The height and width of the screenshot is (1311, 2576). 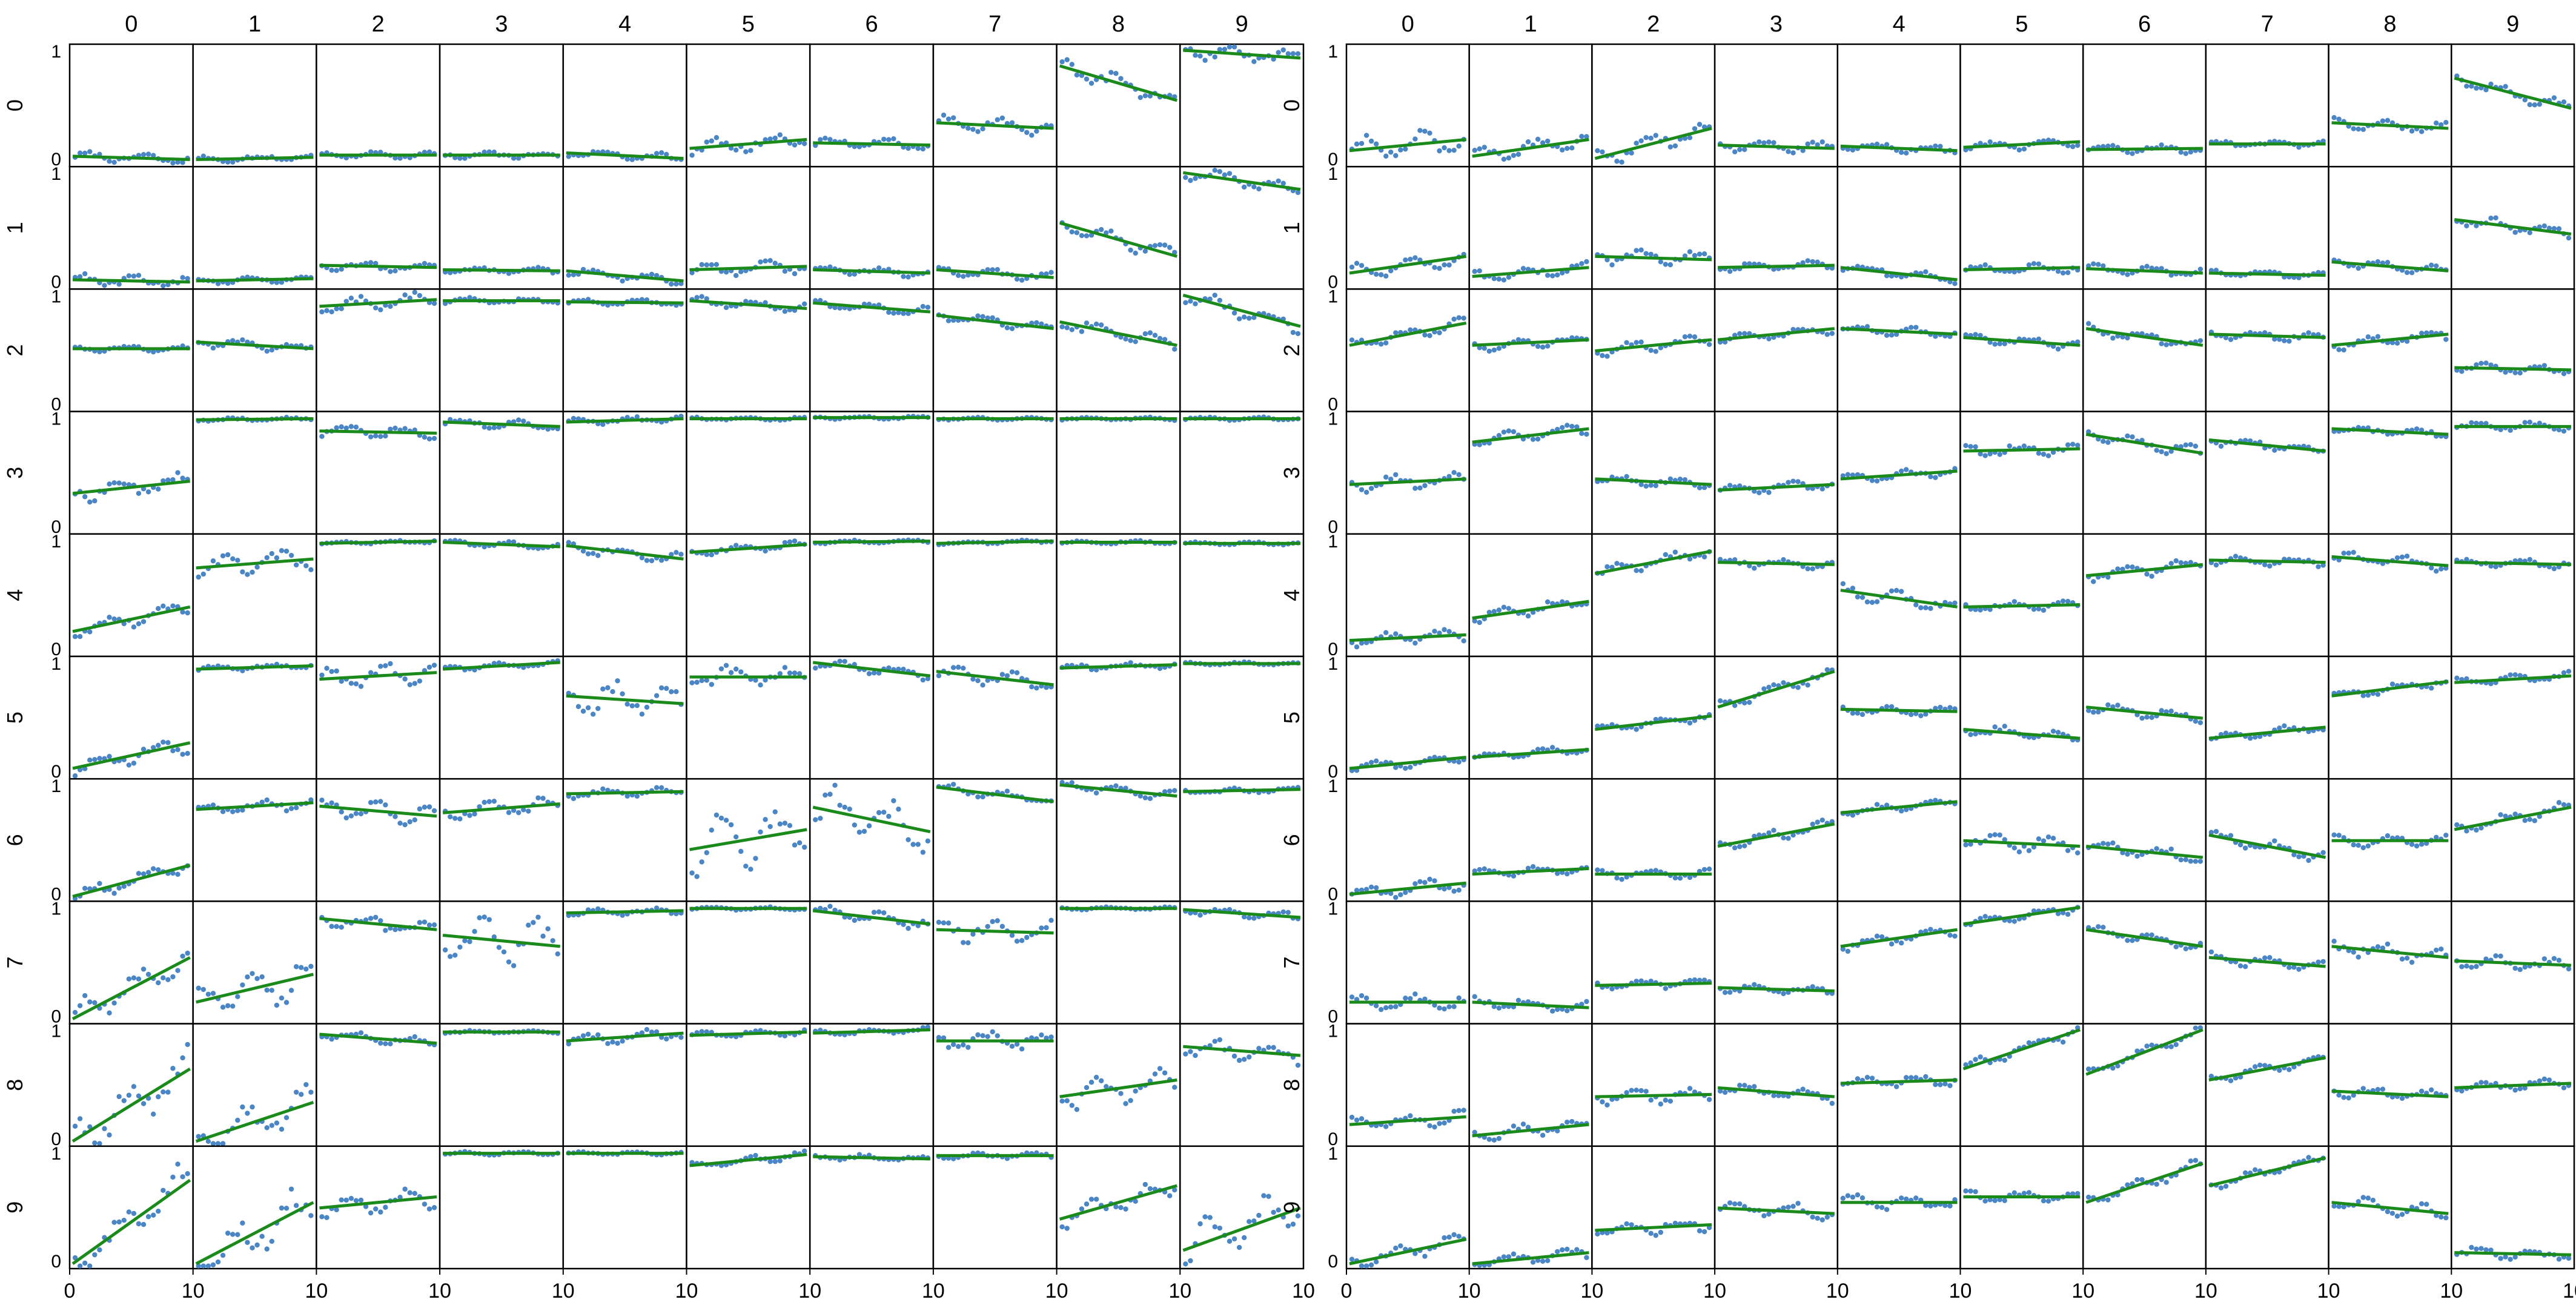 What do you see at coordinates (1291, 105) in the screenshot?
I see `row-label: 0` at bounding box center [1291, 105].